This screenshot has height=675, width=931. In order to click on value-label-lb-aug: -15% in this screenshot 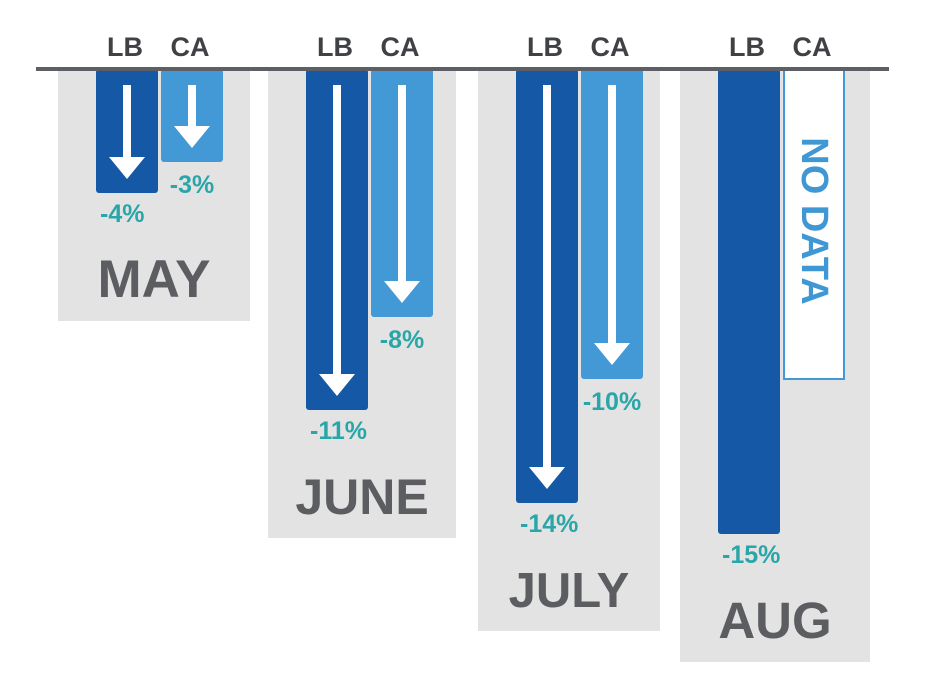, I will do `click(751, 555)`.